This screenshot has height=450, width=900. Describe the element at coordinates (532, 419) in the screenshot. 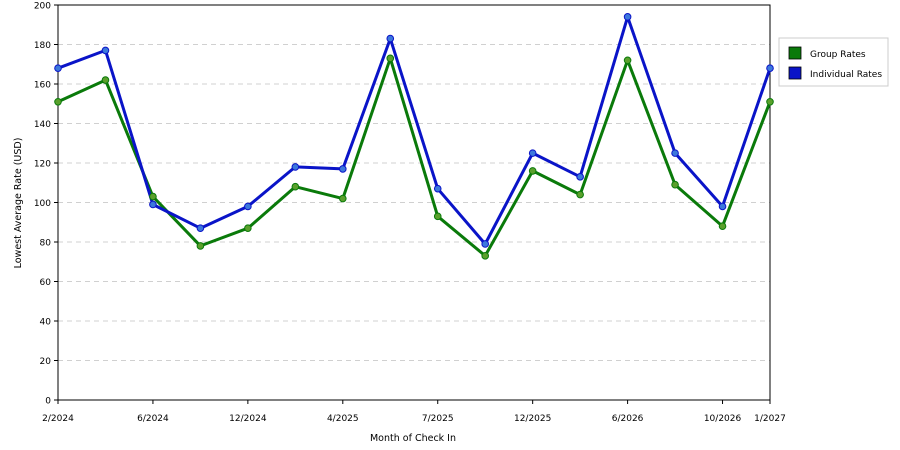

I see `x-tick-label: 12/2025` at that location.